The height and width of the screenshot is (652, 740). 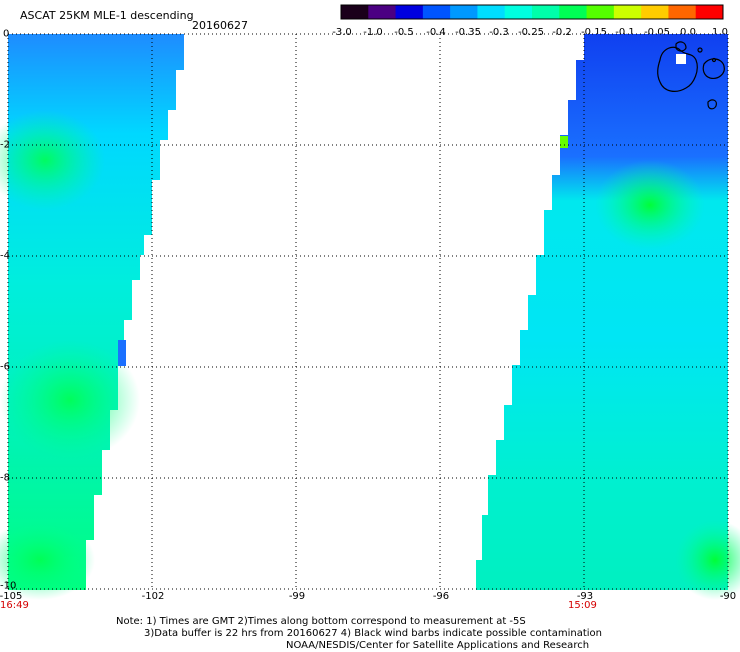 What do you see at coordinates (562, 32) in the screenshot?
I see `colorbar-label: -0.2` at bounding box center [562, 32].